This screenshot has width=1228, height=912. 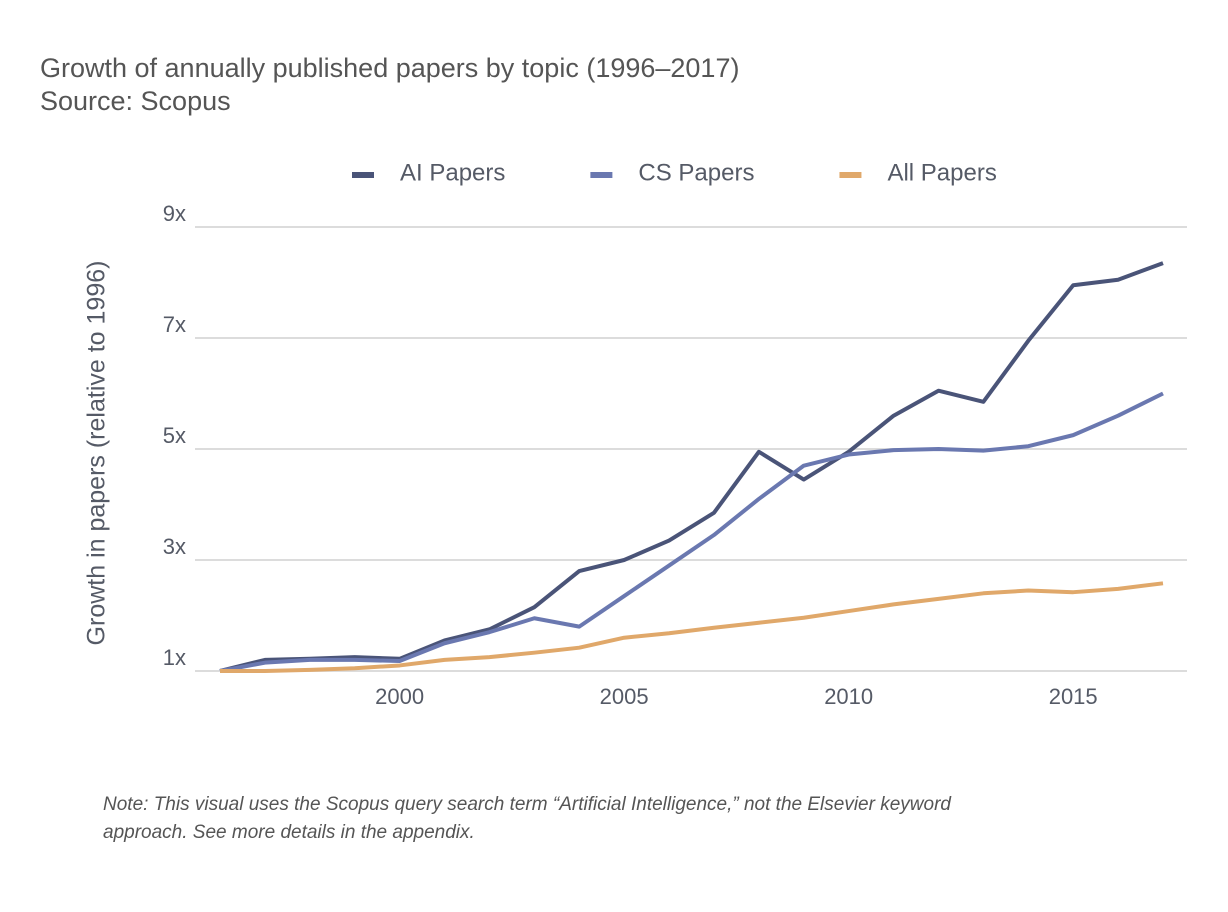 What do you see at coordinates (452, 172) in the screenshot?
I see `legend-label: AI Papers` at bounding box center [452, 172].